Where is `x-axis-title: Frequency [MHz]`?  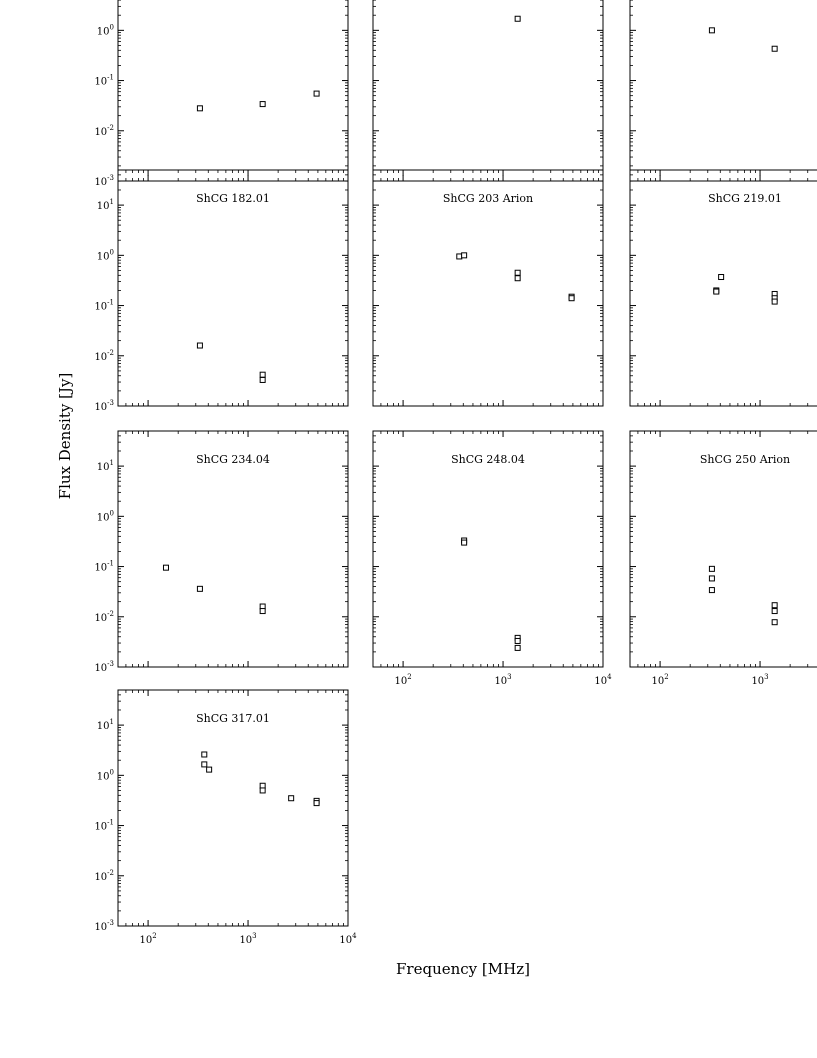 x-axis-title: Frequency [MHz] is located at coordinates (463, 969).